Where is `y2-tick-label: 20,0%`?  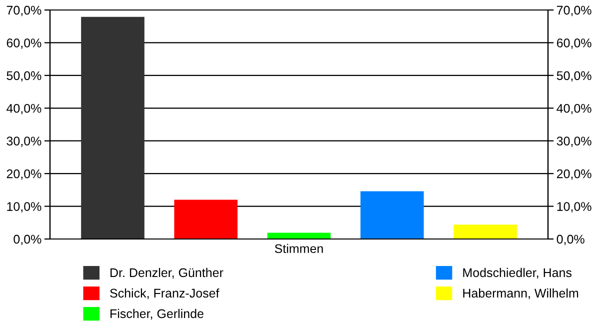 y2-tick-label: 20,0% is located at coordinates (574, 174).